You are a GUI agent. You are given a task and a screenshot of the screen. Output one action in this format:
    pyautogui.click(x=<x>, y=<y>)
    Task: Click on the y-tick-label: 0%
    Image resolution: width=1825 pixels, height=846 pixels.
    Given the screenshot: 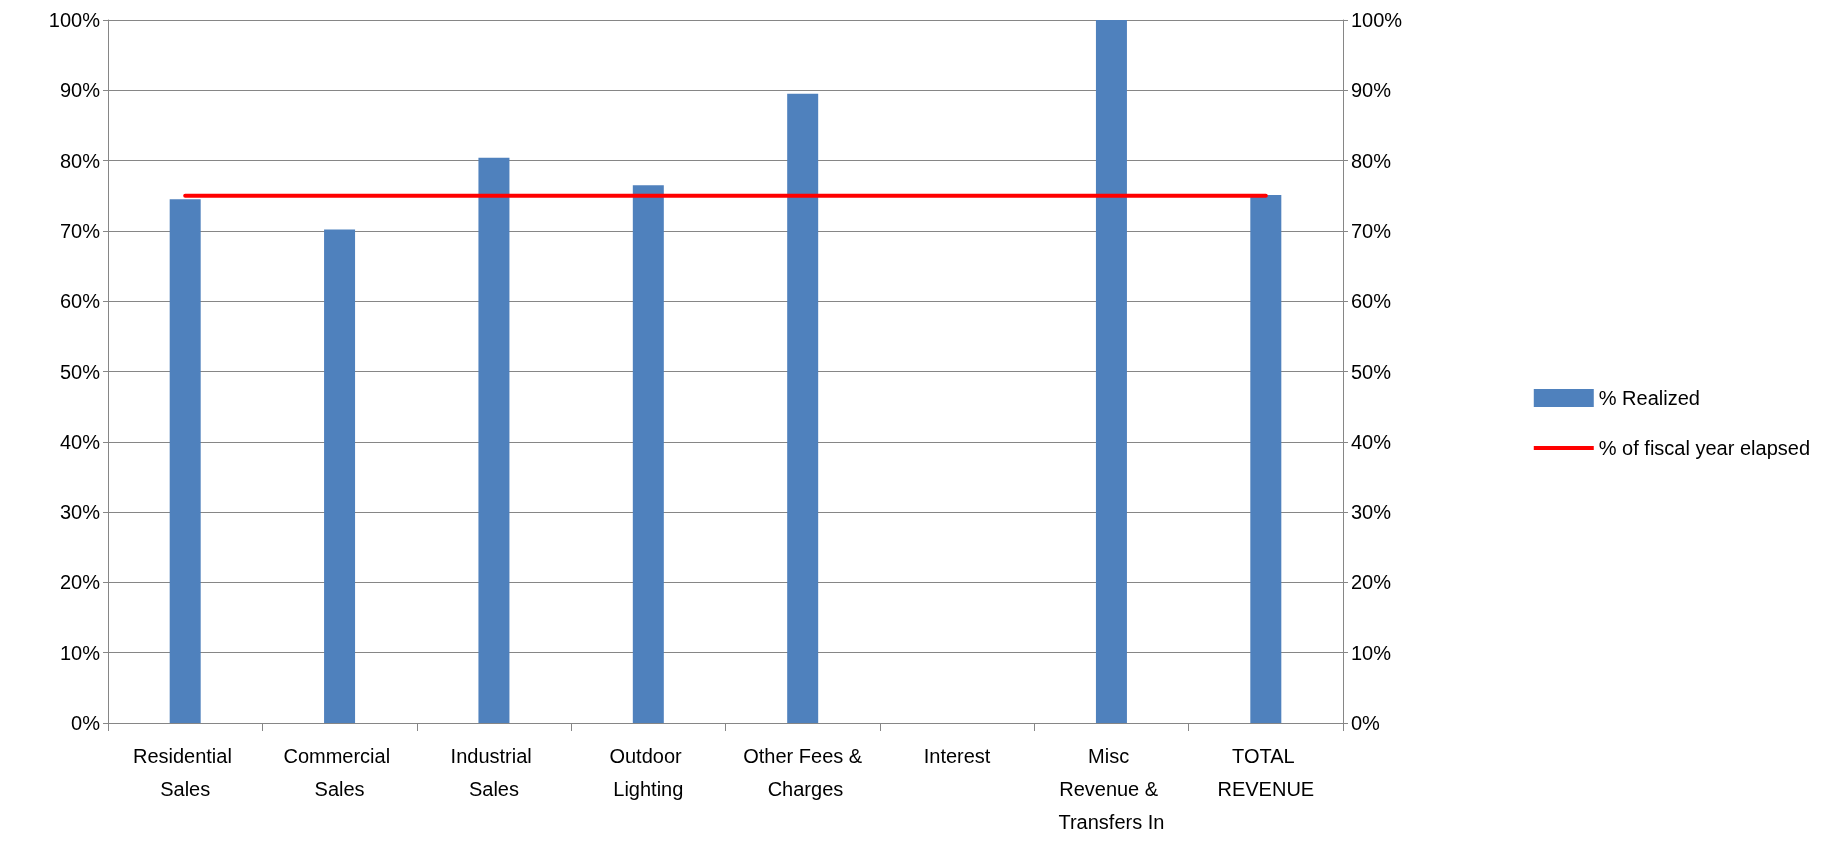 What is the action you would take?
    pyautogui.click(x=86, y=723)
    